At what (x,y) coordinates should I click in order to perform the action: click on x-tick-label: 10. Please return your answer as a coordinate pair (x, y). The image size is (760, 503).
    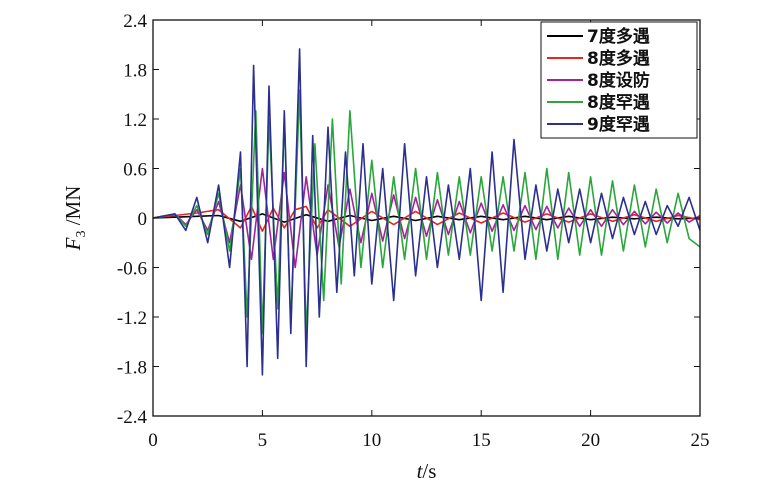
    Looking at the image, I should click on (371, 440).